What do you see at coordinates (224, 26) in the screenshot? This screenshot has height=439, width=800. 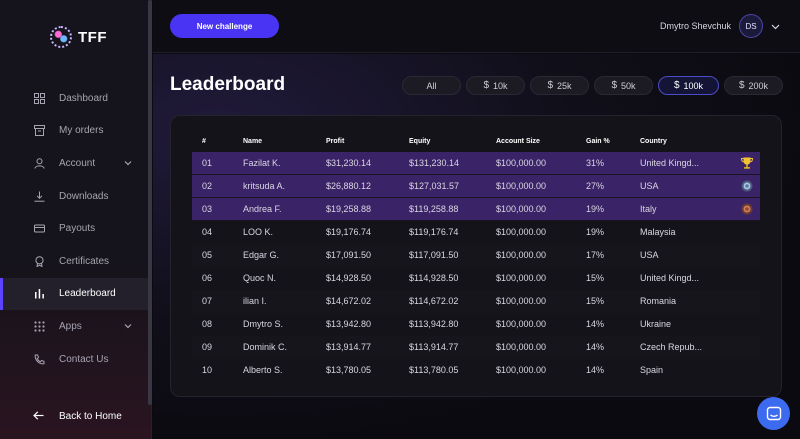 I see `new-challenge-button: New challenge` at bounding box center [224, 26].